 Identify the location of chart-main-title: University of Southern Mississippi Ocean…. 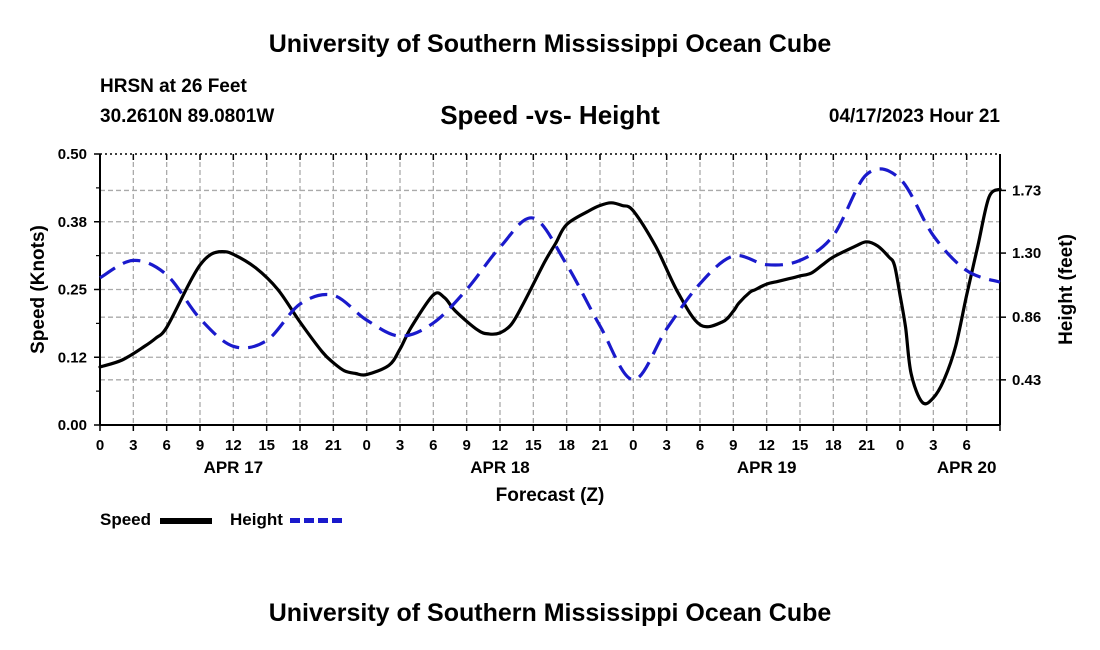
(550, 44).